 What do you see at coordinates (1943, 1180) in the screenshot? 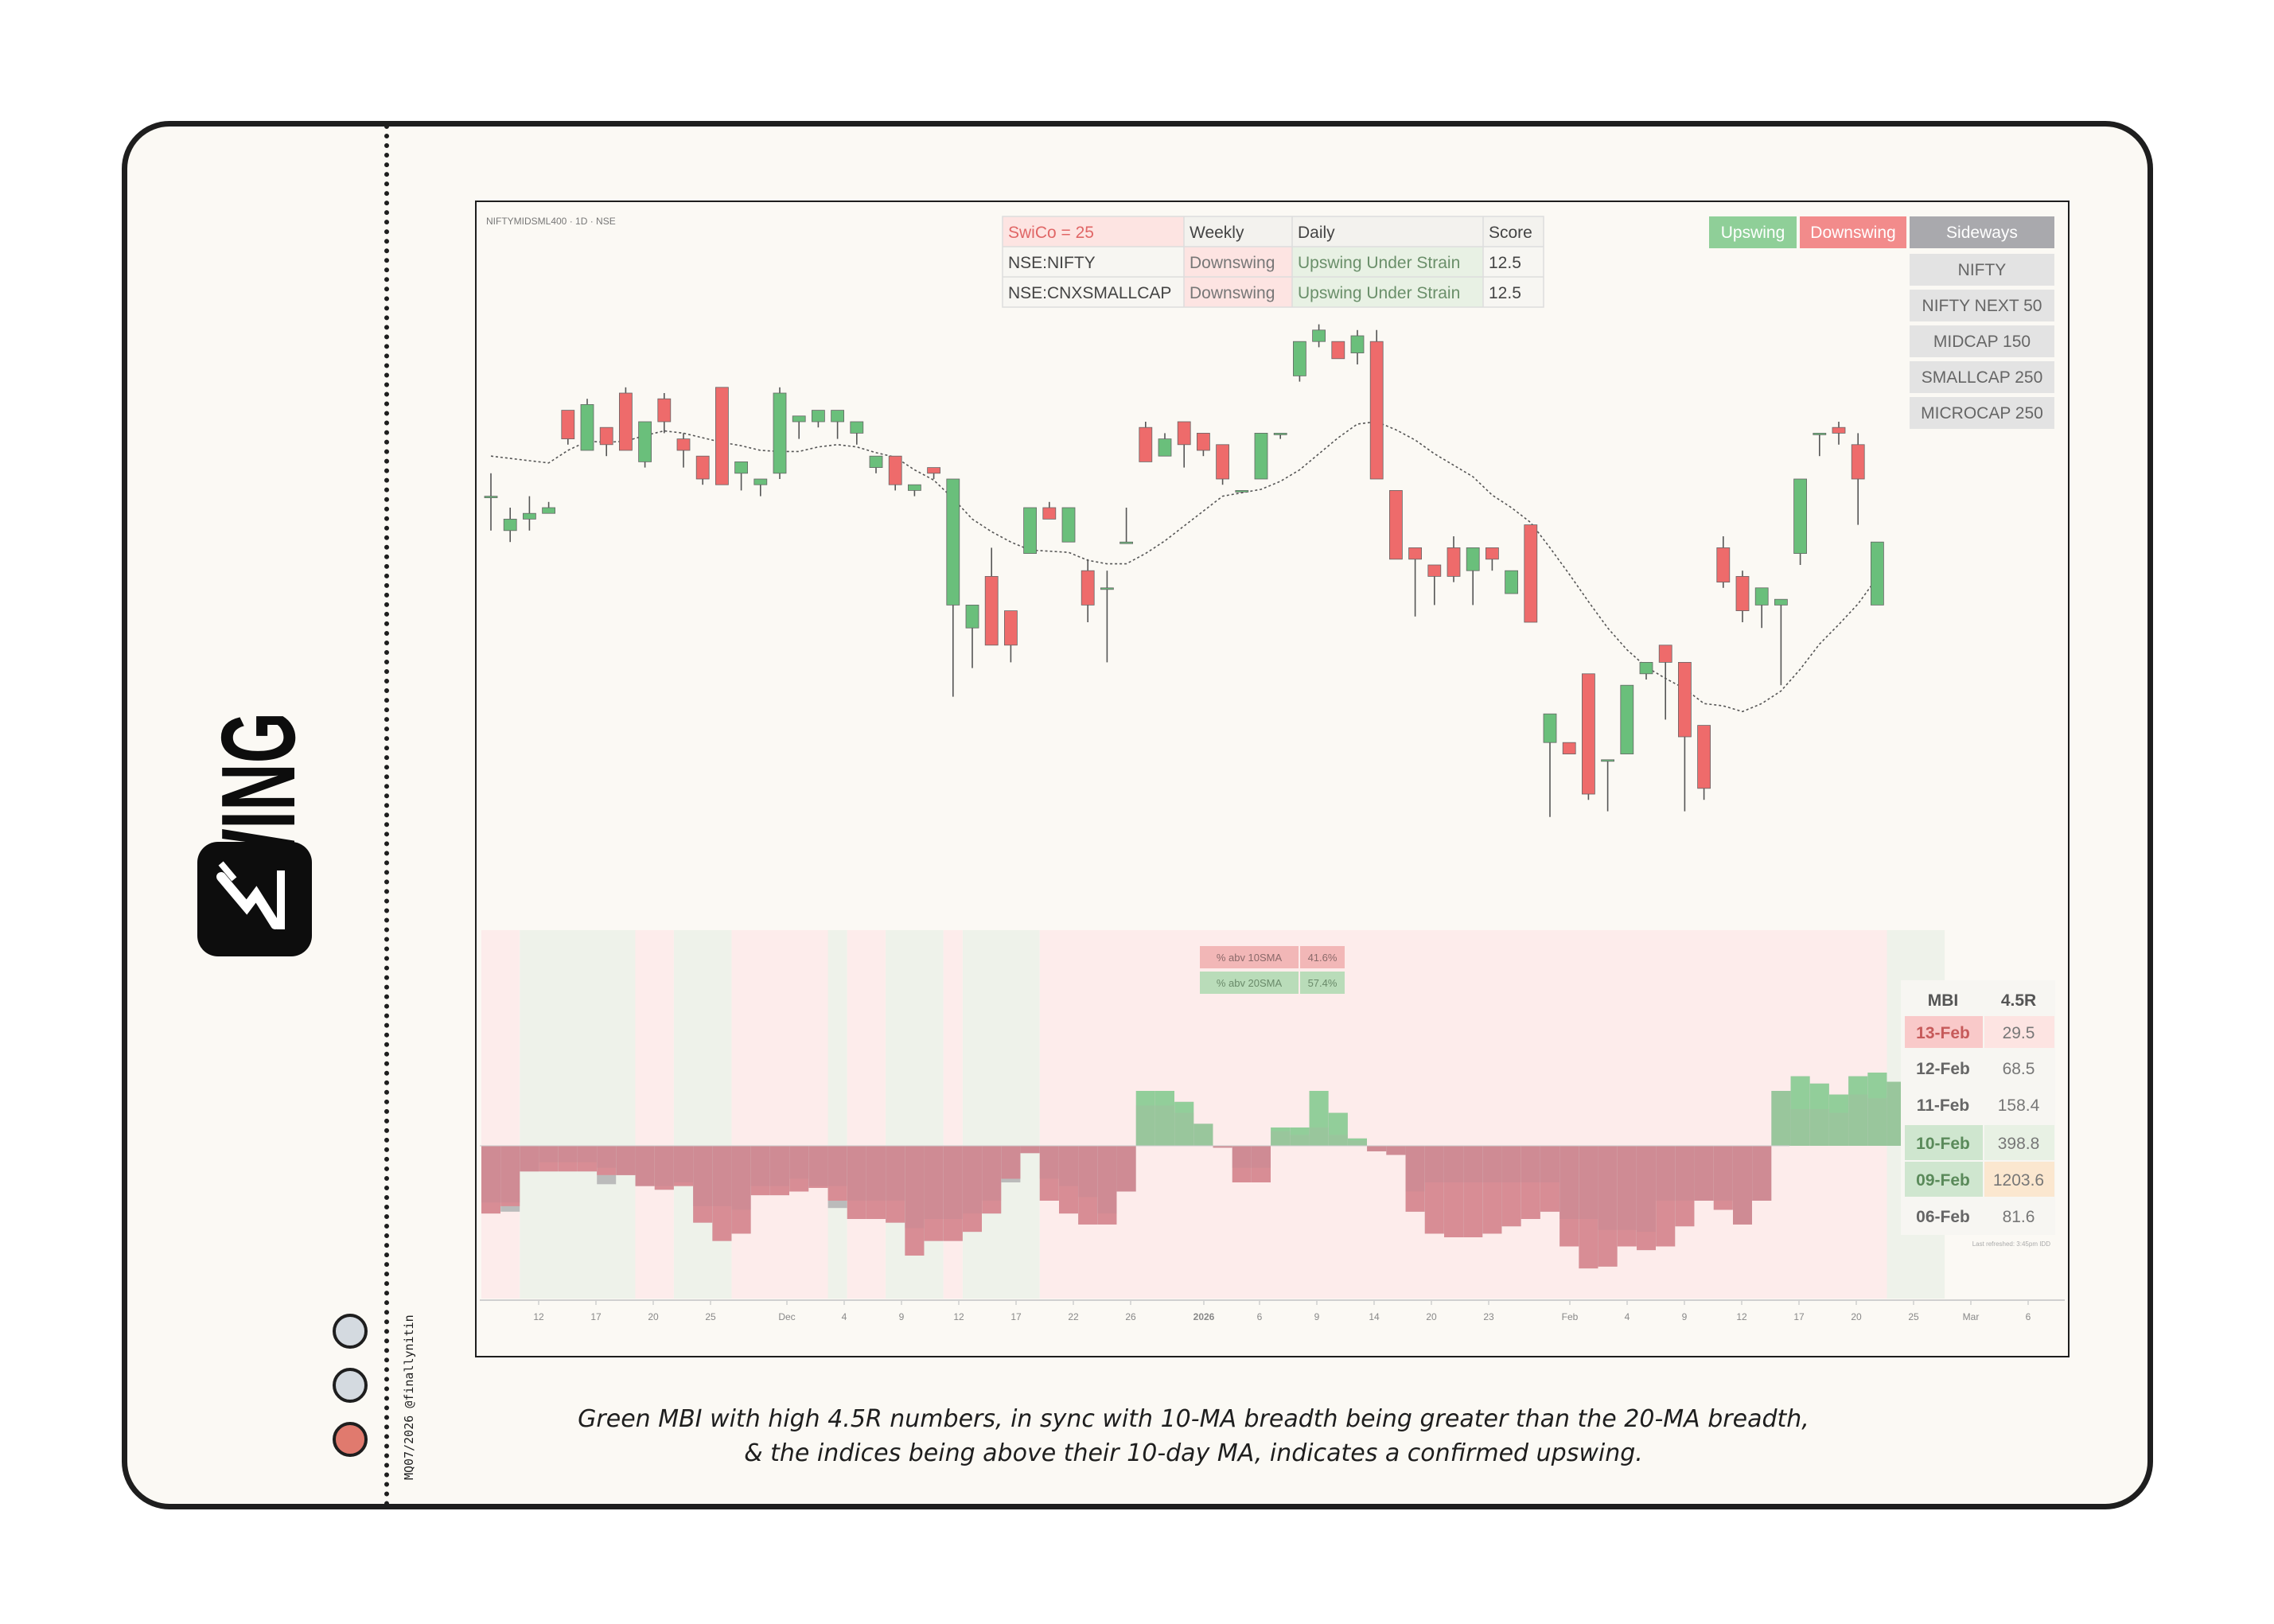
I see `mbi-r4-date: 09-Feb` at bounding box center [1943, 1180].